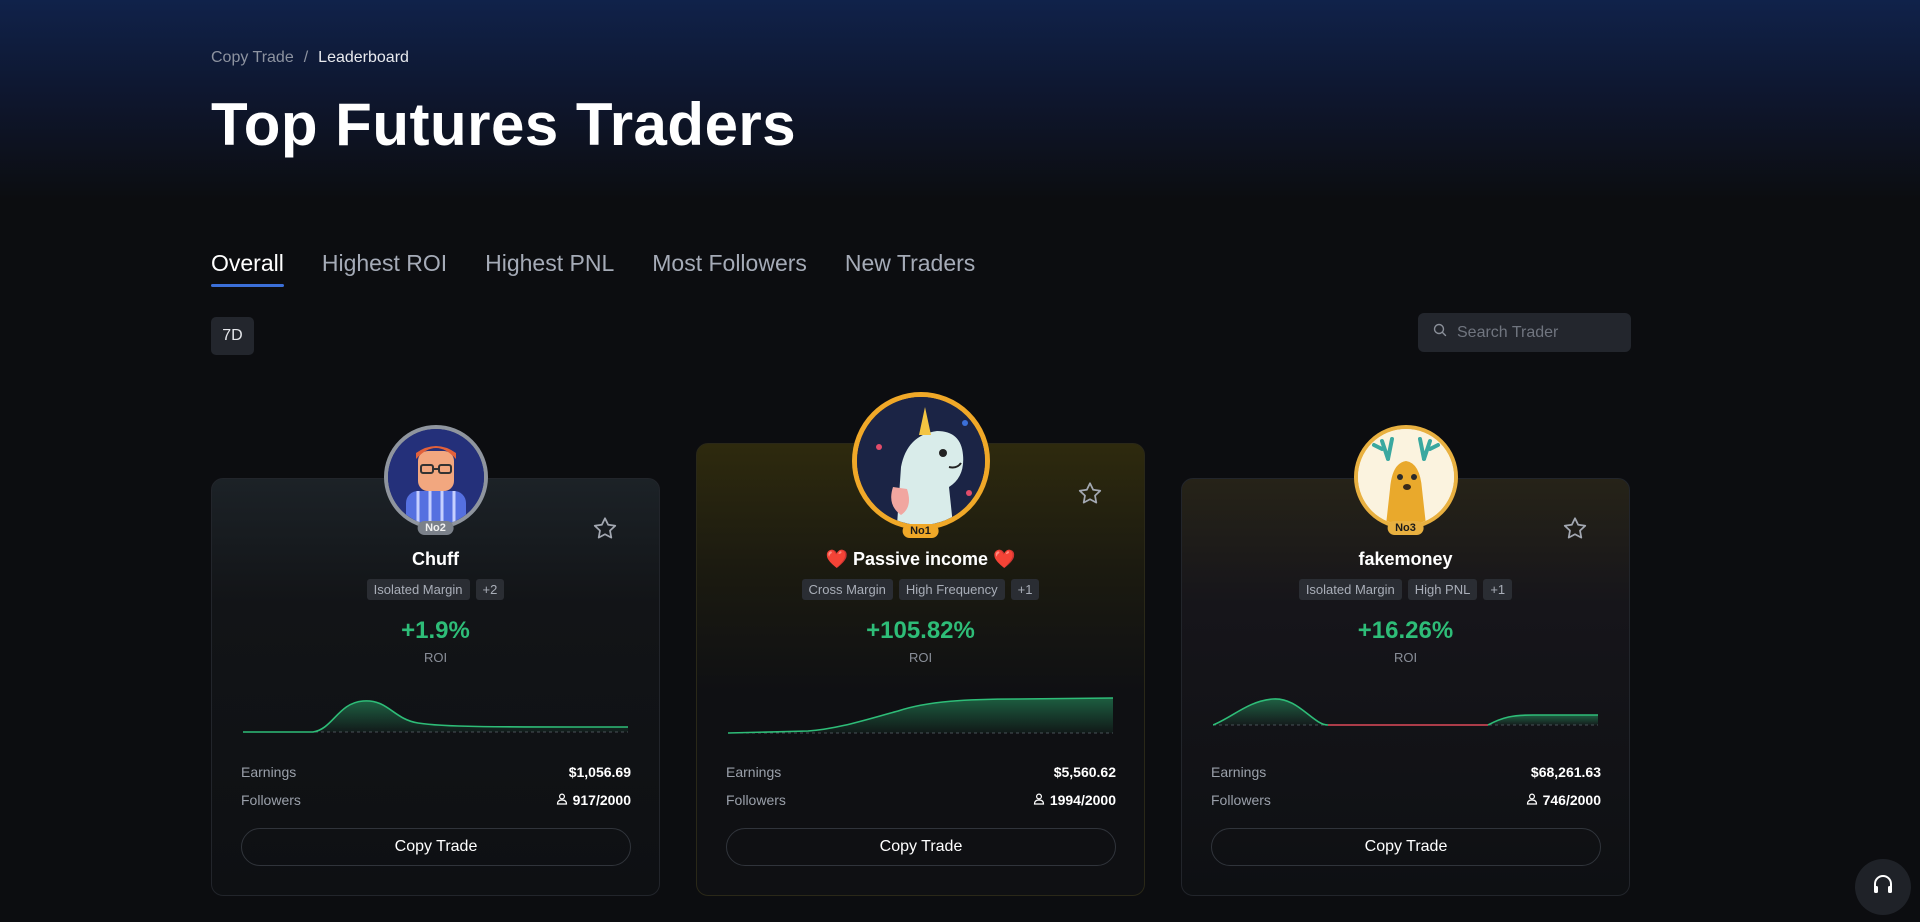 This screenshot has width=1920, height=922. What do you see at coordinates (436, 800) in the screenshot?
I see `followers-row: Followers 917/2000` at bounding box center [436, 800].